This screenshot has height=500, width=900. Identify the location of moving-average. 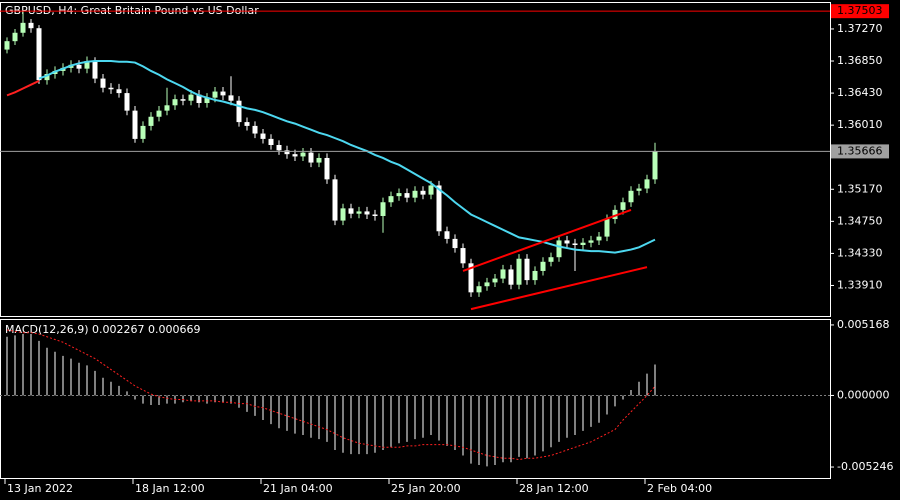
(23, 88).